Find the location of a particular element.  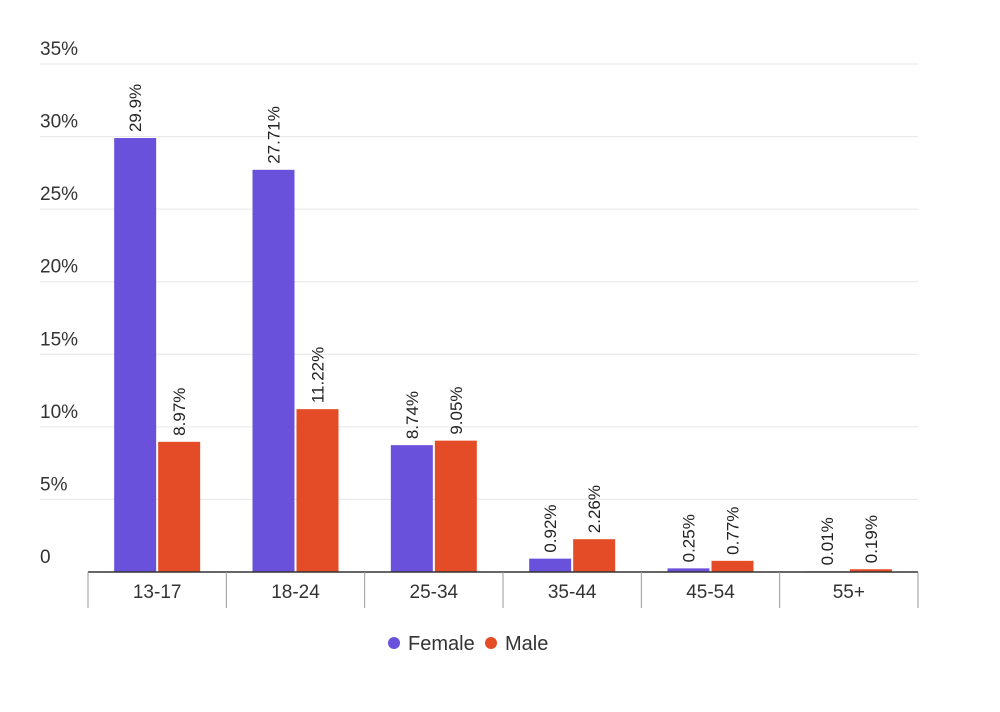

data-label: 0.92% is located at coordinates (550, 528).